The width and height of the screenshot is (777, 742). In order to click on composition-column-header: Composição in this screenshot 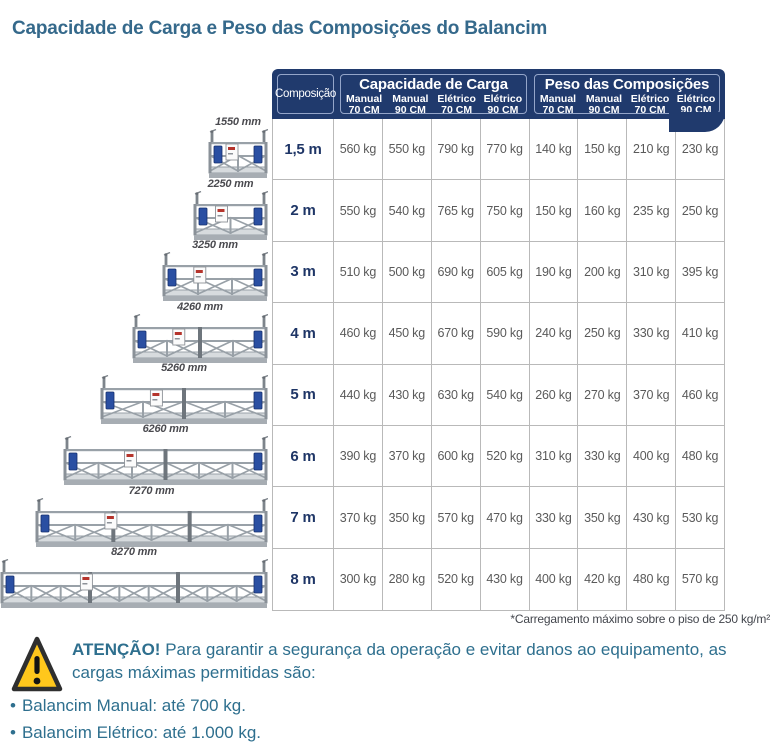, I will do `click(305, 94)`.